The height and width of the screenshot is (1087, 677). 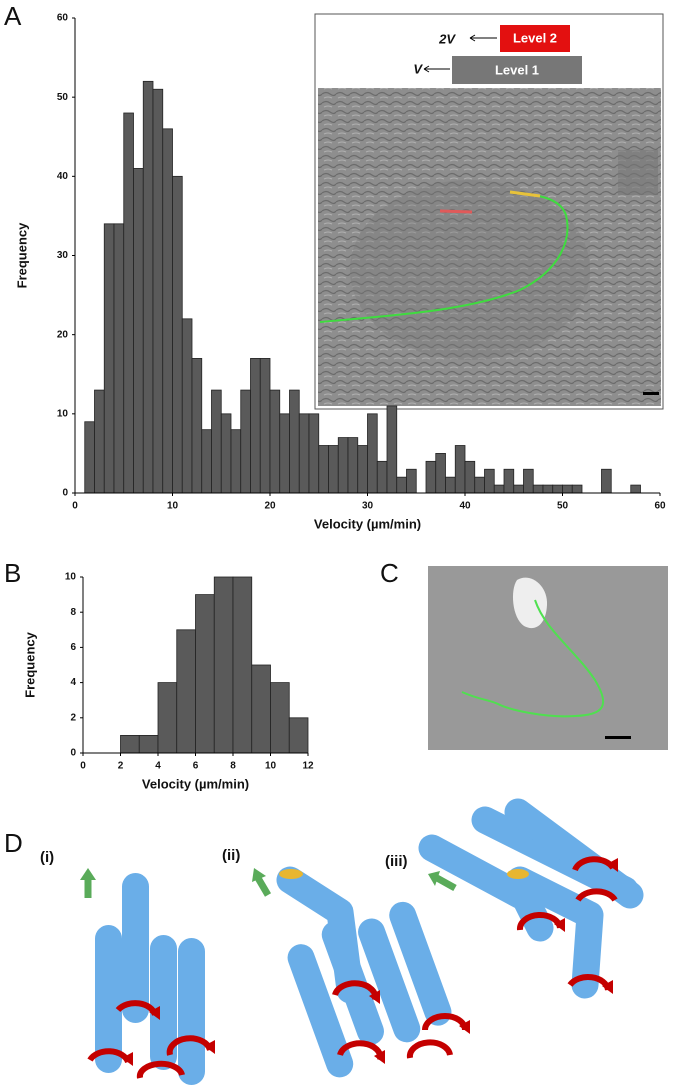 What do you see at coordinates (63, 18) in the screenshot?
I see `y-tick-label: 60` at bounding box center [63, 18].